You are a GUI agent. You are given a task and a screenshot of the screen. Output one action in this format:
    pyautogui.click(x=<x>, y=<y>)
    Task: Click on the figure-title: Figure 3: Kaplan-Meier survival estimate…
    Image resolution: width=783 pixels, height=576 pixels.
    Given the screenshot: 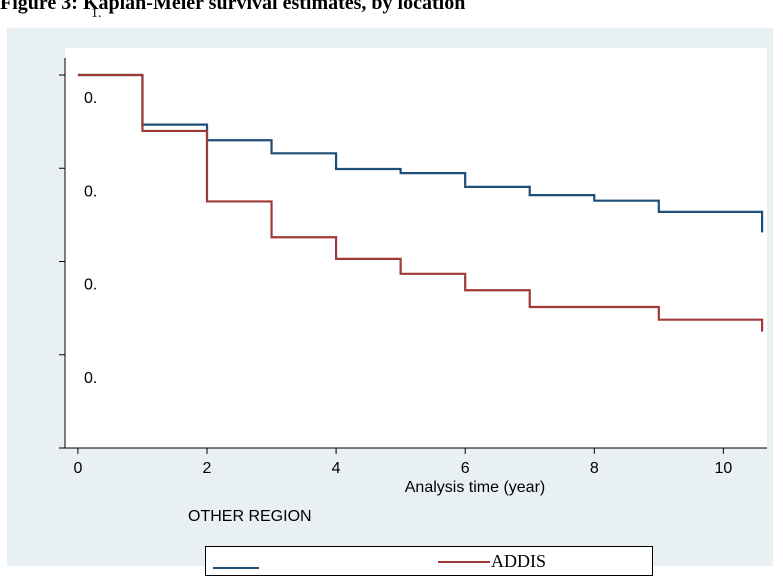 What is the action you would take?
    pyautogui.click(x=233, y=7)
    